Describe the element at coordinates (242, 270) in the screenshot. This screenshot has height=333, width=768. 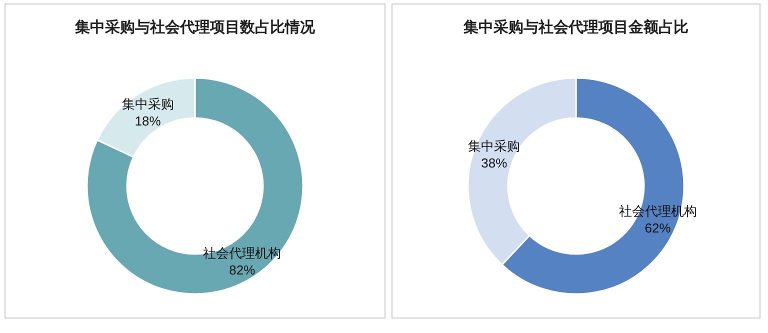
I see `data-label: 82%` at that location.